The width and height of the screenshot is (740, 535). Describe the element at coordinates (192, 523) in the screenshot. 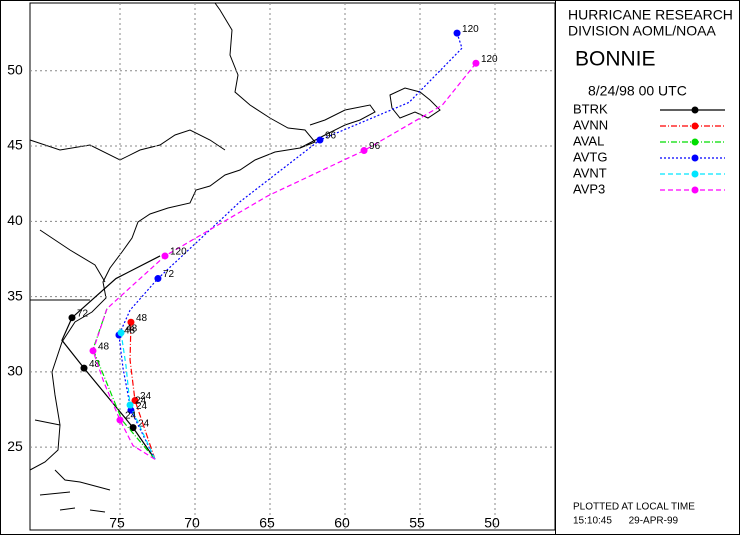

I see `x-tick-label: 70` at that location.